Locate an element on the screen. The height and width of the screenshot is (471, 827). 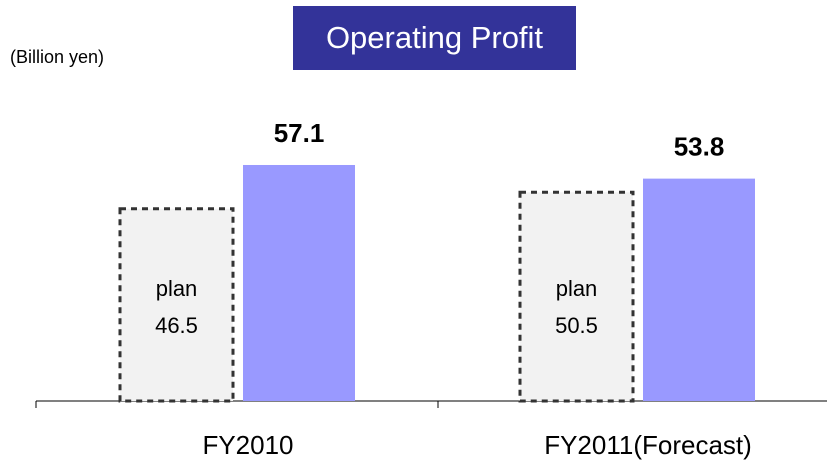
title-box is located at coordinates (434, 38).